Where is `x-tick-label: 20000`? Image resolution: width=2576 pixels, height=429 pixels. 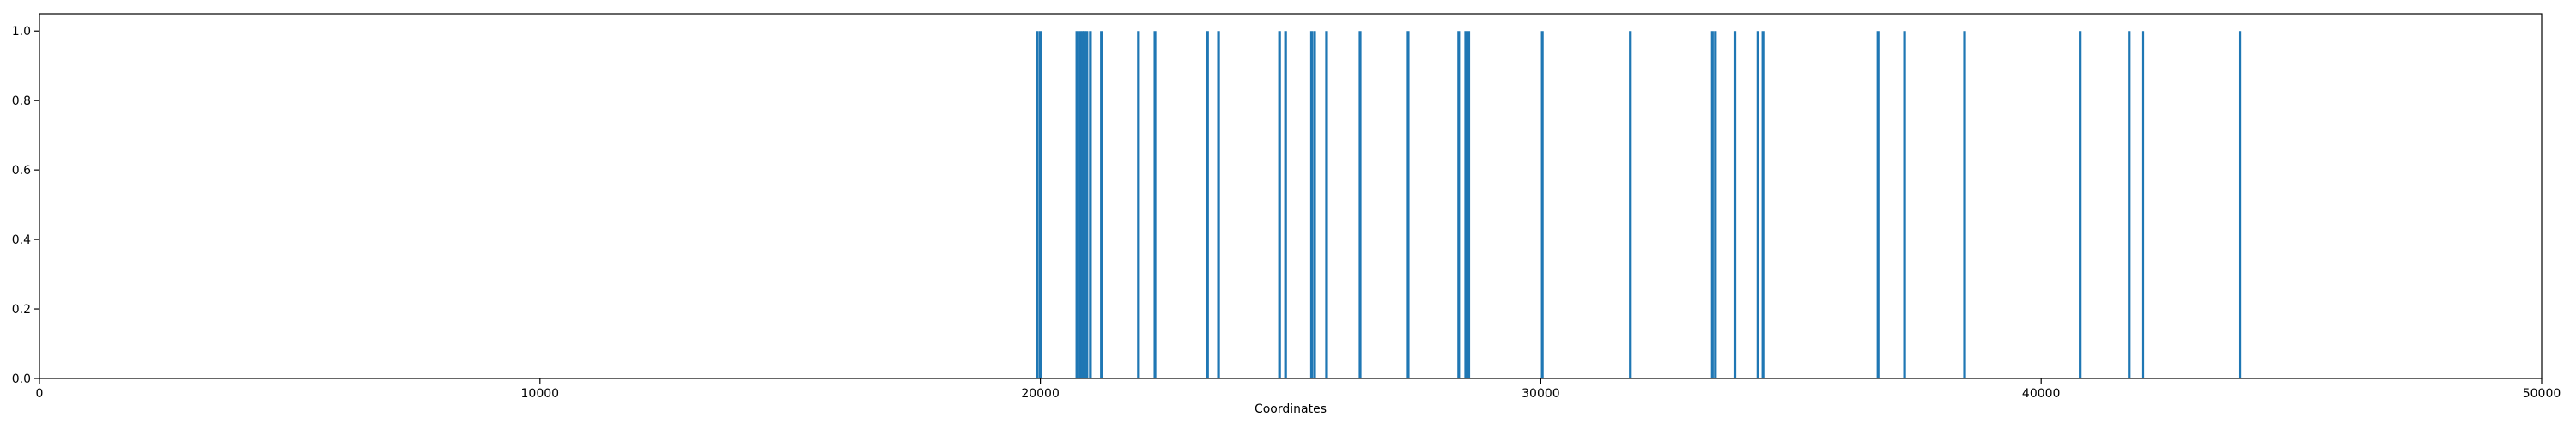
x-tick-label: 20000 is located at coordinates (1041, 394).